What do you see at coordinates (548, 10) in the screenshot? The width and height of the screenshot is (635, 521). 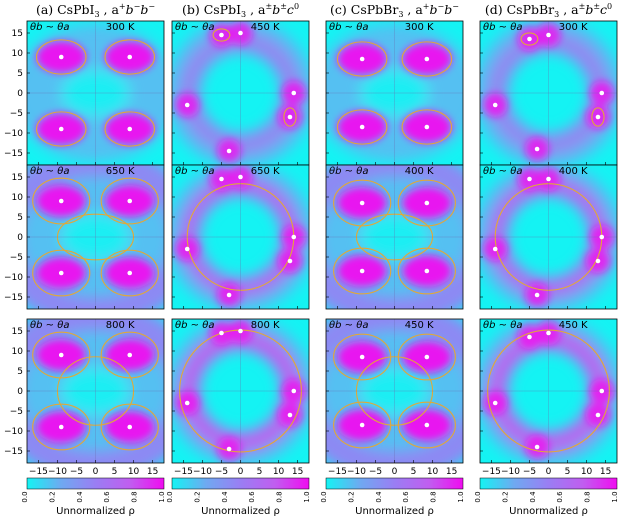 I see `column-title: (d) CsPbBr3 , a±b±c0` at bounding box center [548, 10].